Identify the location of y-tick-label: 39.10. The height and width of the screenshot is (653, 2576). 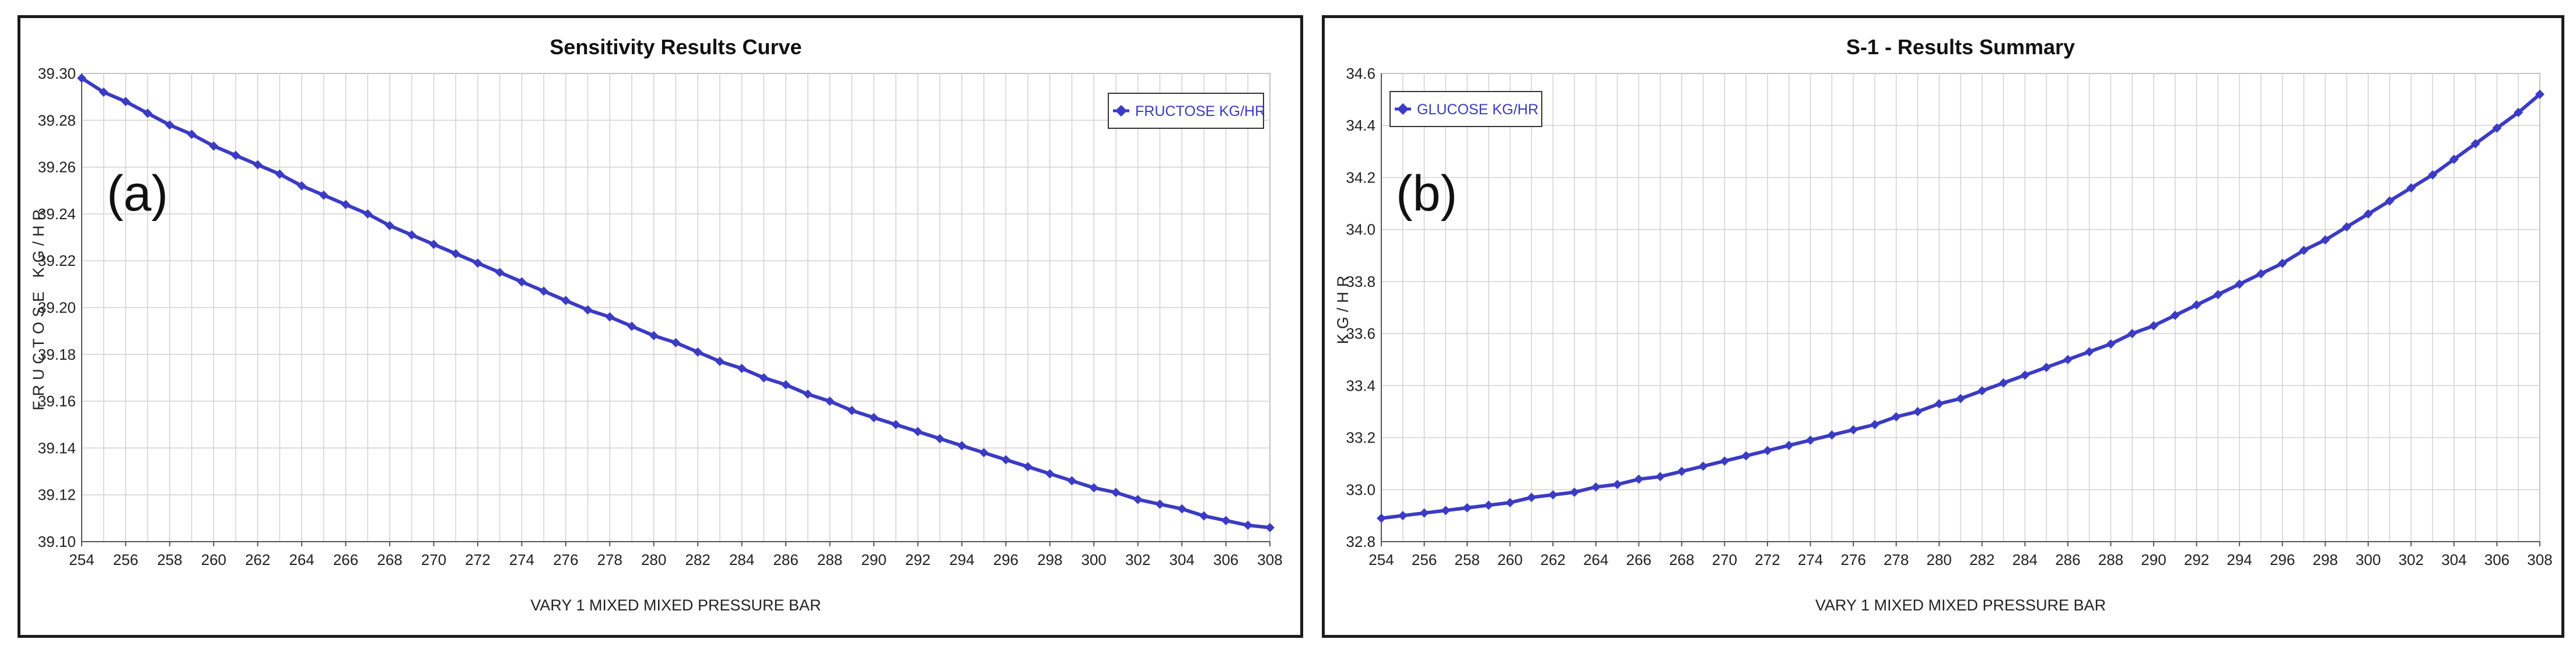
(57, 541).